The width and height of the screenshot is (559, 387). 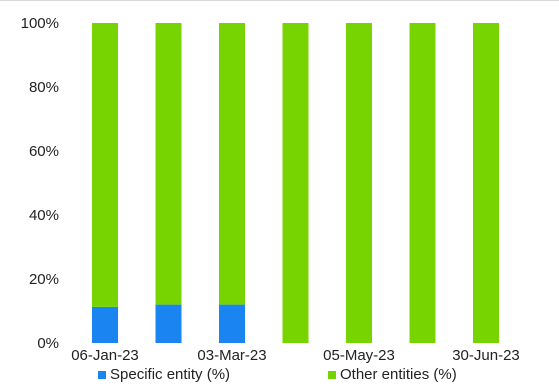 I want to click on y-tick-label: 80%, so click(x=44, y=87).